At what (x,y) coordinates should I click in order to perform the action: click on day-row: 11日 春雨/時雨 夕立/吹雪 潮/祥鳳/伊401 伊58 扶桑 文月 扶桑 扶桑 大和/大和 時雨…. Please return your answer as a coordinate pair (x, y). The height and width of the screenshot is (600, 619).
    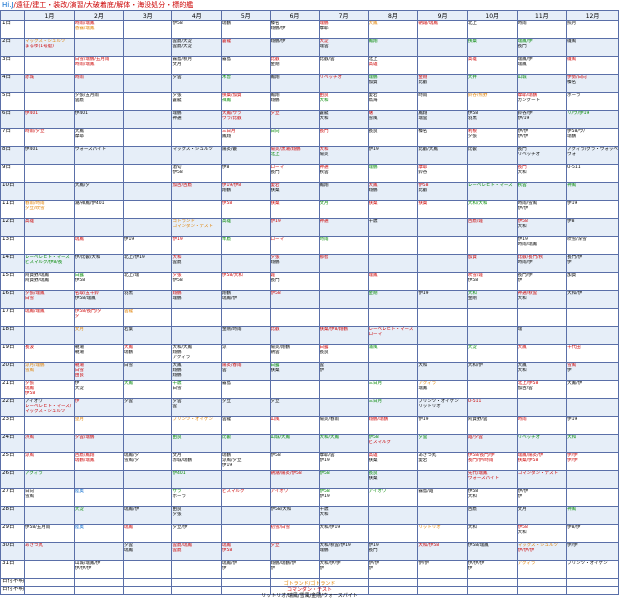
    Looking at the image, I should click on (309, 209).